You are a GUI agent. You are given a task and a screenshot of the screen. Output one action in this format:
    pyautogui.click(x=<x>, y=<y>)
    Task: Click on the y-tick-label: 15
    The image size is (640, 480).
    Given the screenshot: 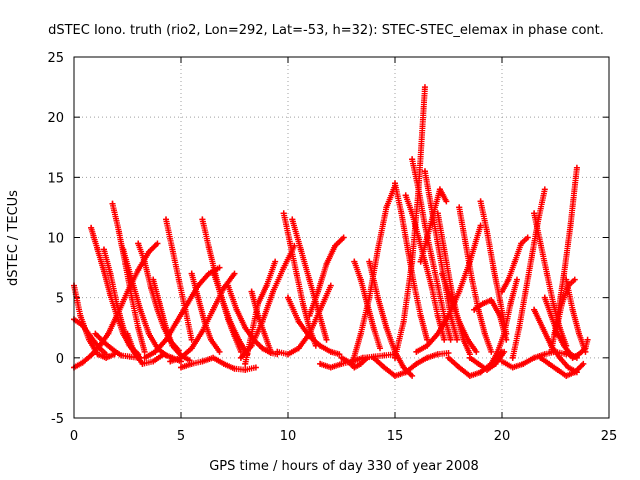 What is the action you would take?
    pyautogui.click(x=55, y=178)
    